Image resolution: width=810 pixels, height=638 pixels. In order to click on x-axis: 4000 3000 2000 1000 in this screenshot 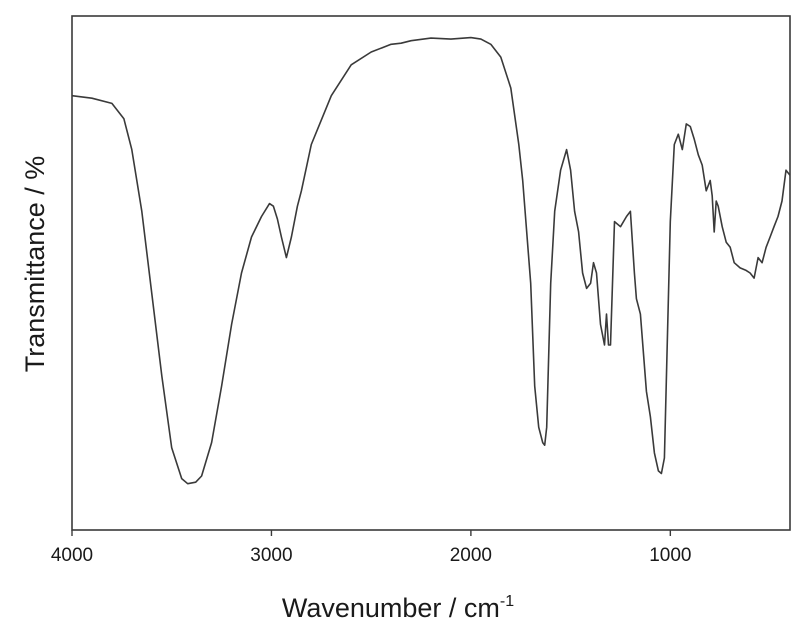, I will do `click(371, 548)`.